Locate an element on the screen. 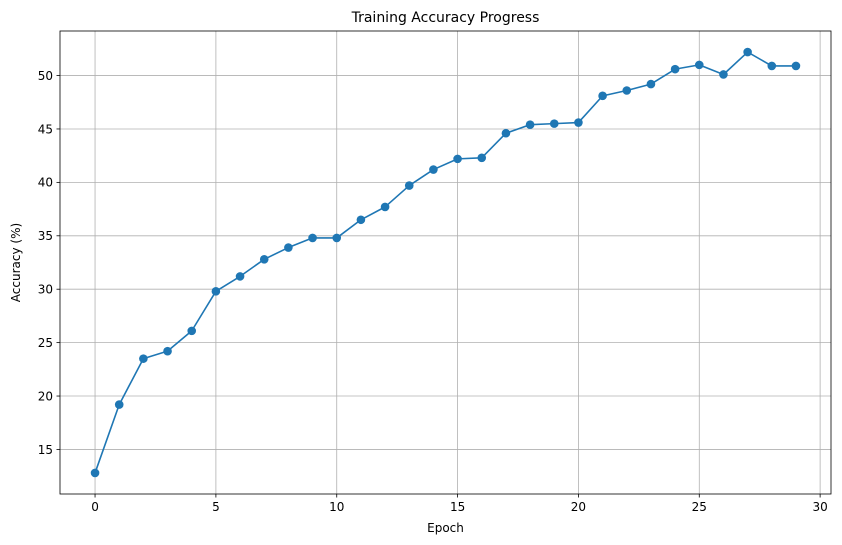 The height and width of the screenshot is (545, 842). x-tick-label: 5 is located at coordinates (216, 507).